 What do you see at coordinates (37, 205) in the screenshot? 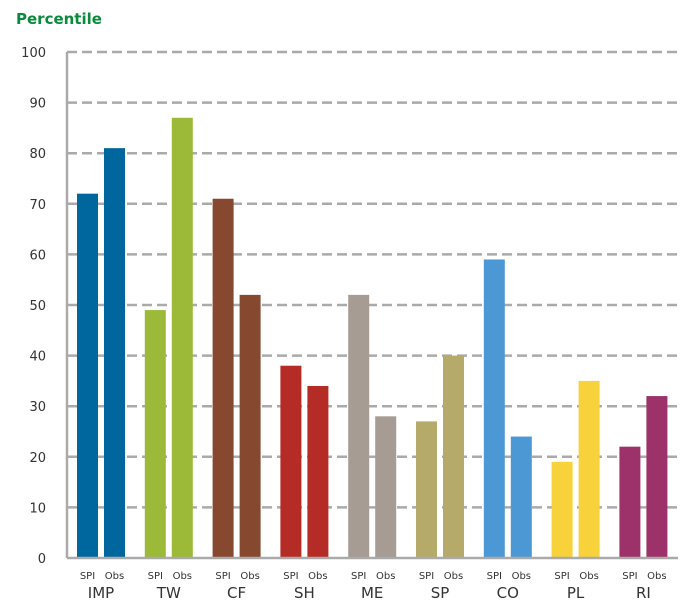
I see `y-tick-label: 70` at bounding box center [37, 205].